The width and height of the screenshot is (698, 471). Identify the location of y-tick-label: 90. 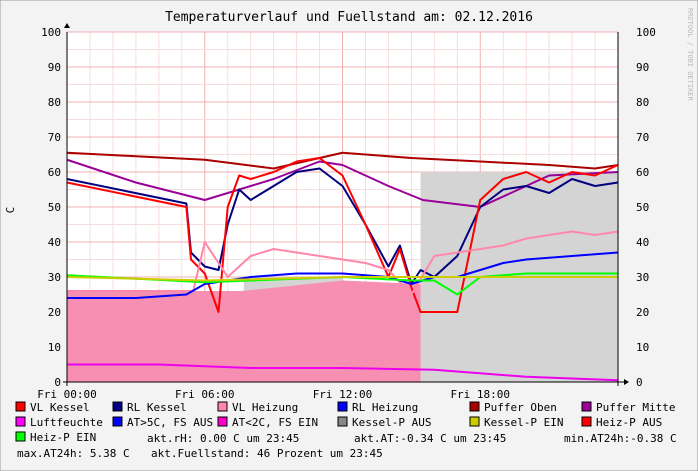
(54, 67).